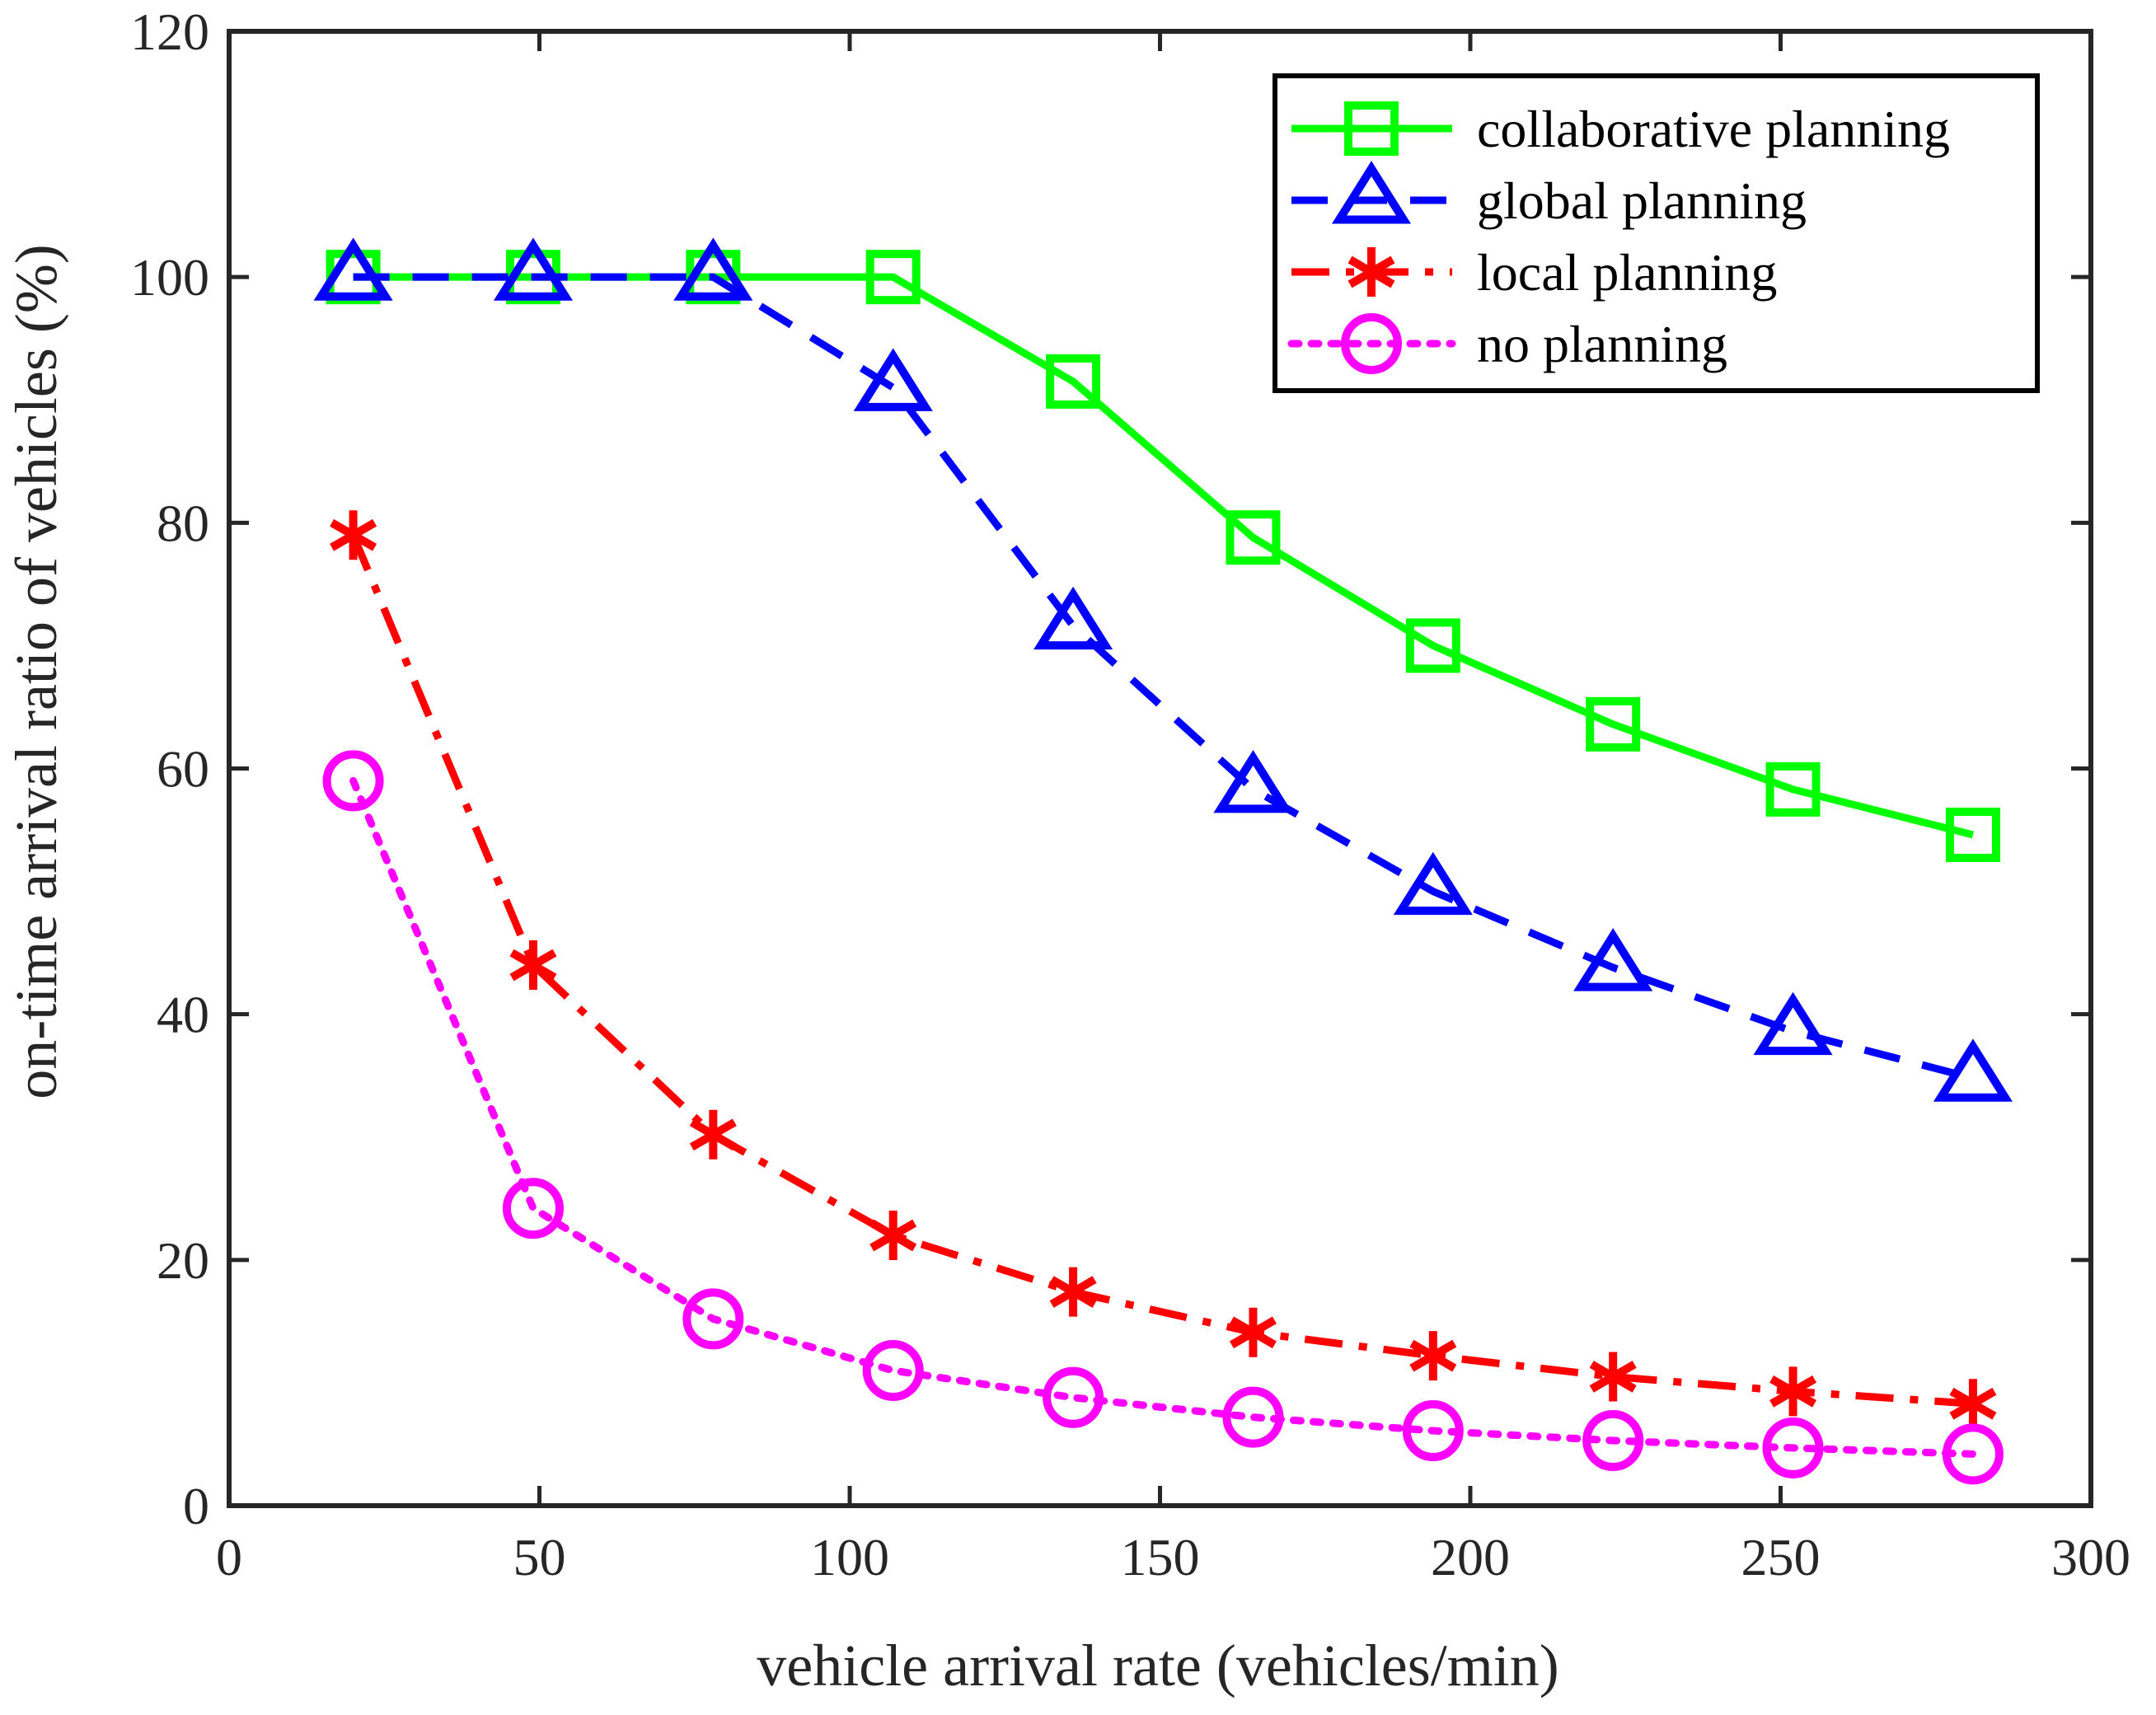 The height and width of the screenshot is (1715, 2156). Describe the element at coordinates (1470, 1557) in the screenshot. I see `x-tick-label: 200` at that location.